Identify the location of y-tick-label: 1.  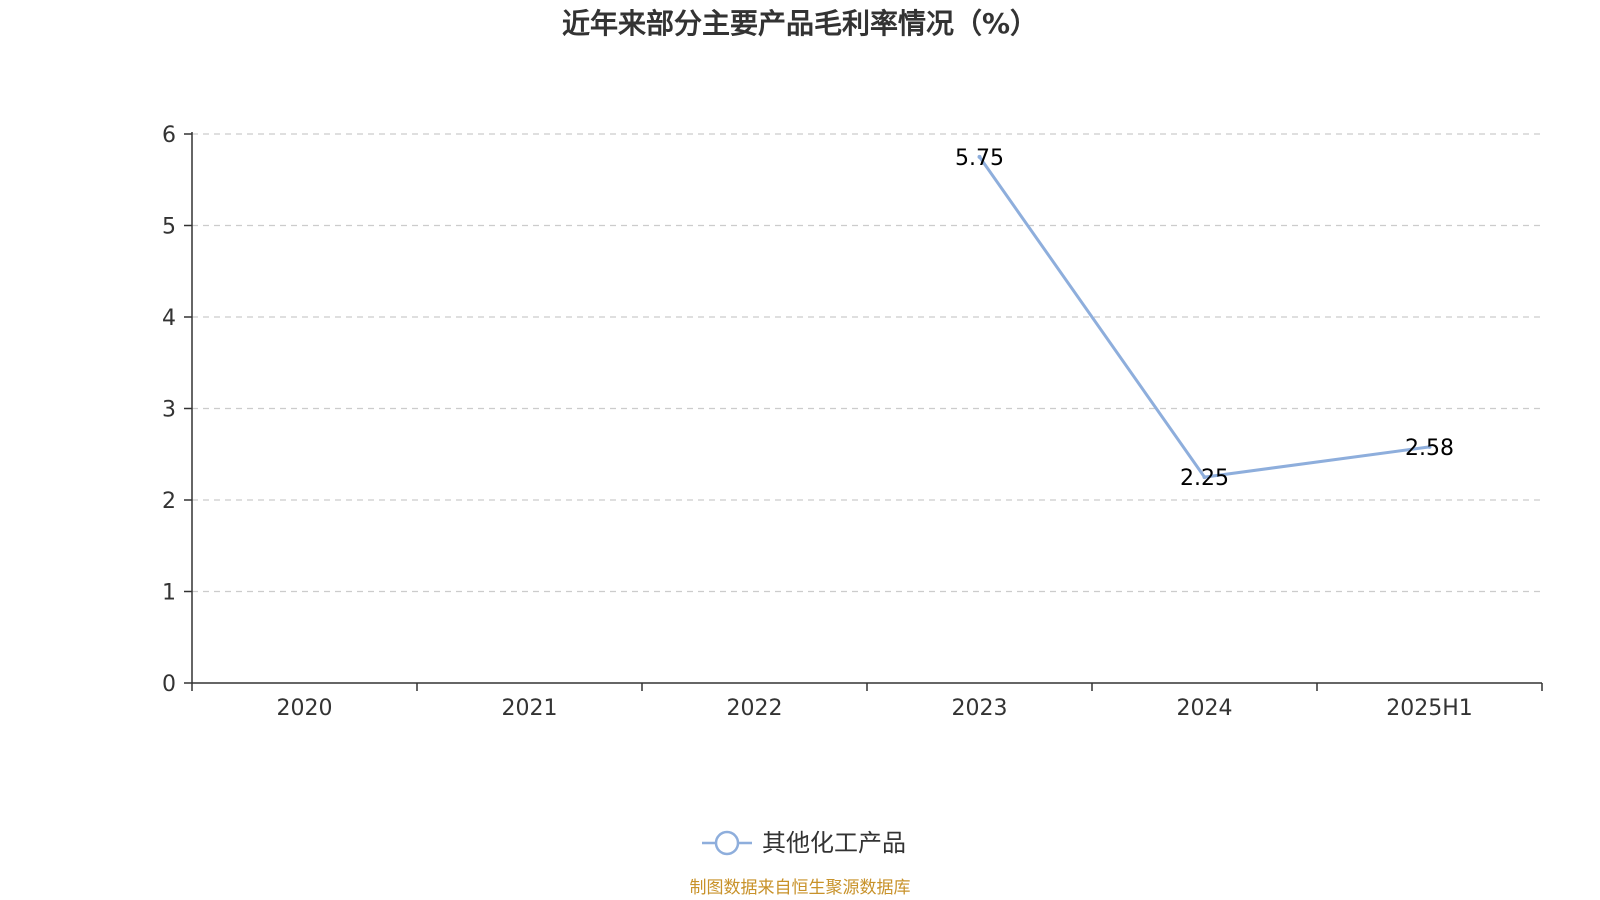
(169, 593).